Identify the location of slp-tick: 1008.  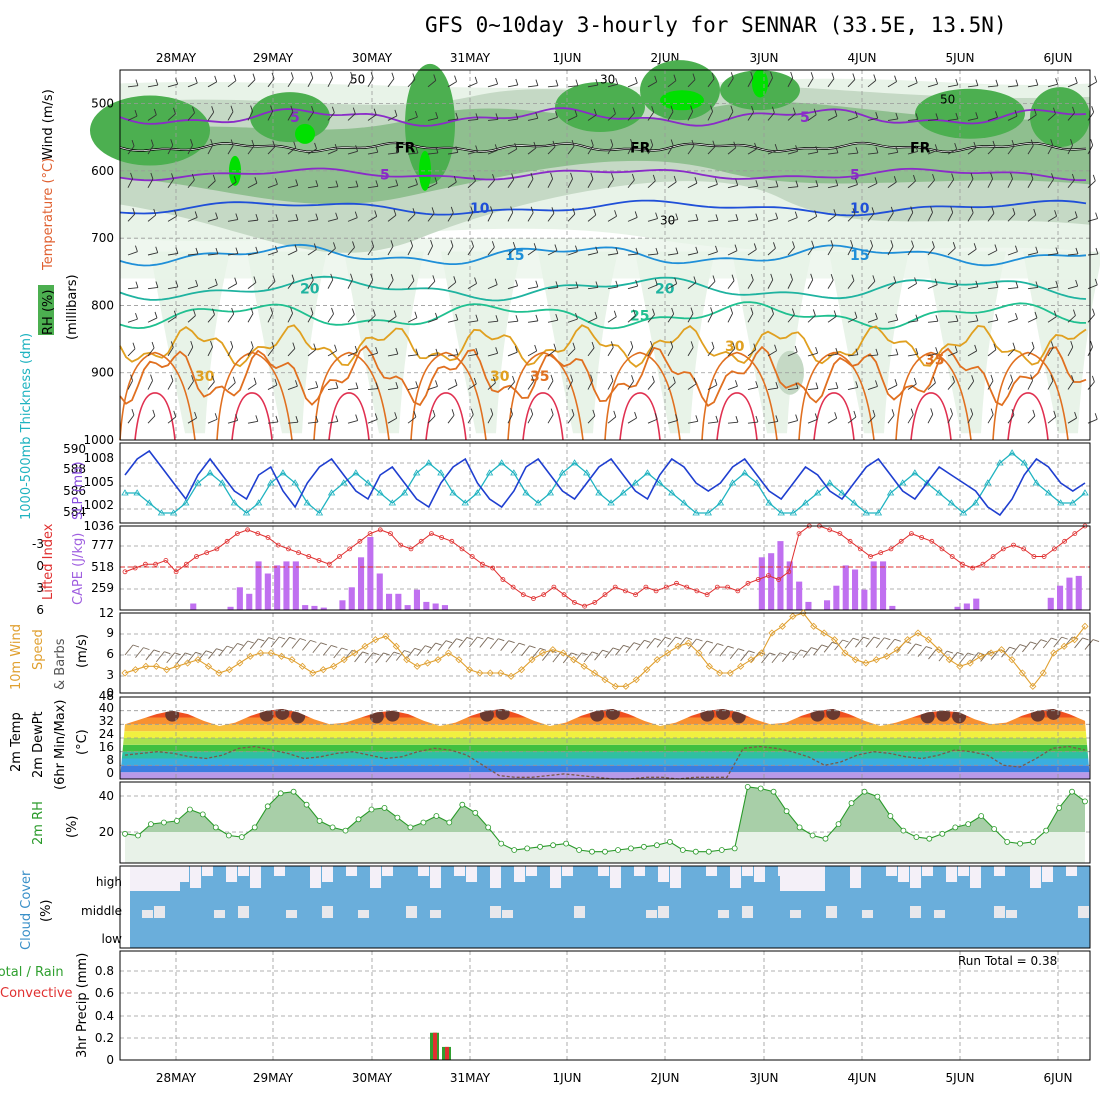
(98, 458).